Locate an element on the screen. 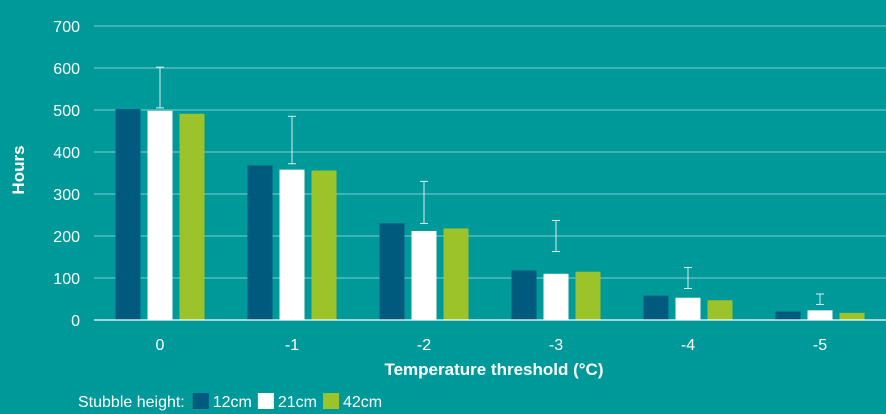  y-axis-title: Hours is located at coordinates (18, 169).